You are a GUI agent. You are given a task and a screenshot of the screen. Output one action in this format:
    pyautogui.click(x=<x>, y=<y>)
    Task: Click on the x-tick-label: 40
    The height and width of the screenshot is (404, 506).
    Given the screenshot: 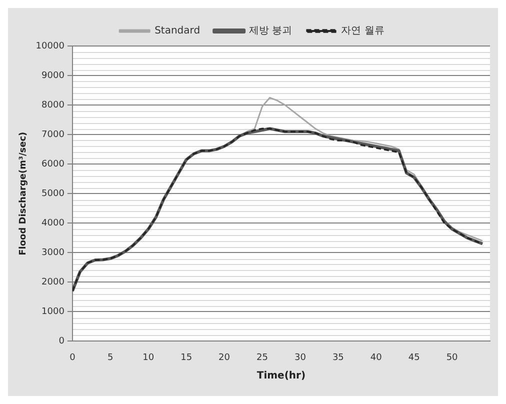 What is the action you would take?
    pyautogui.click(x=376, y=357)
    